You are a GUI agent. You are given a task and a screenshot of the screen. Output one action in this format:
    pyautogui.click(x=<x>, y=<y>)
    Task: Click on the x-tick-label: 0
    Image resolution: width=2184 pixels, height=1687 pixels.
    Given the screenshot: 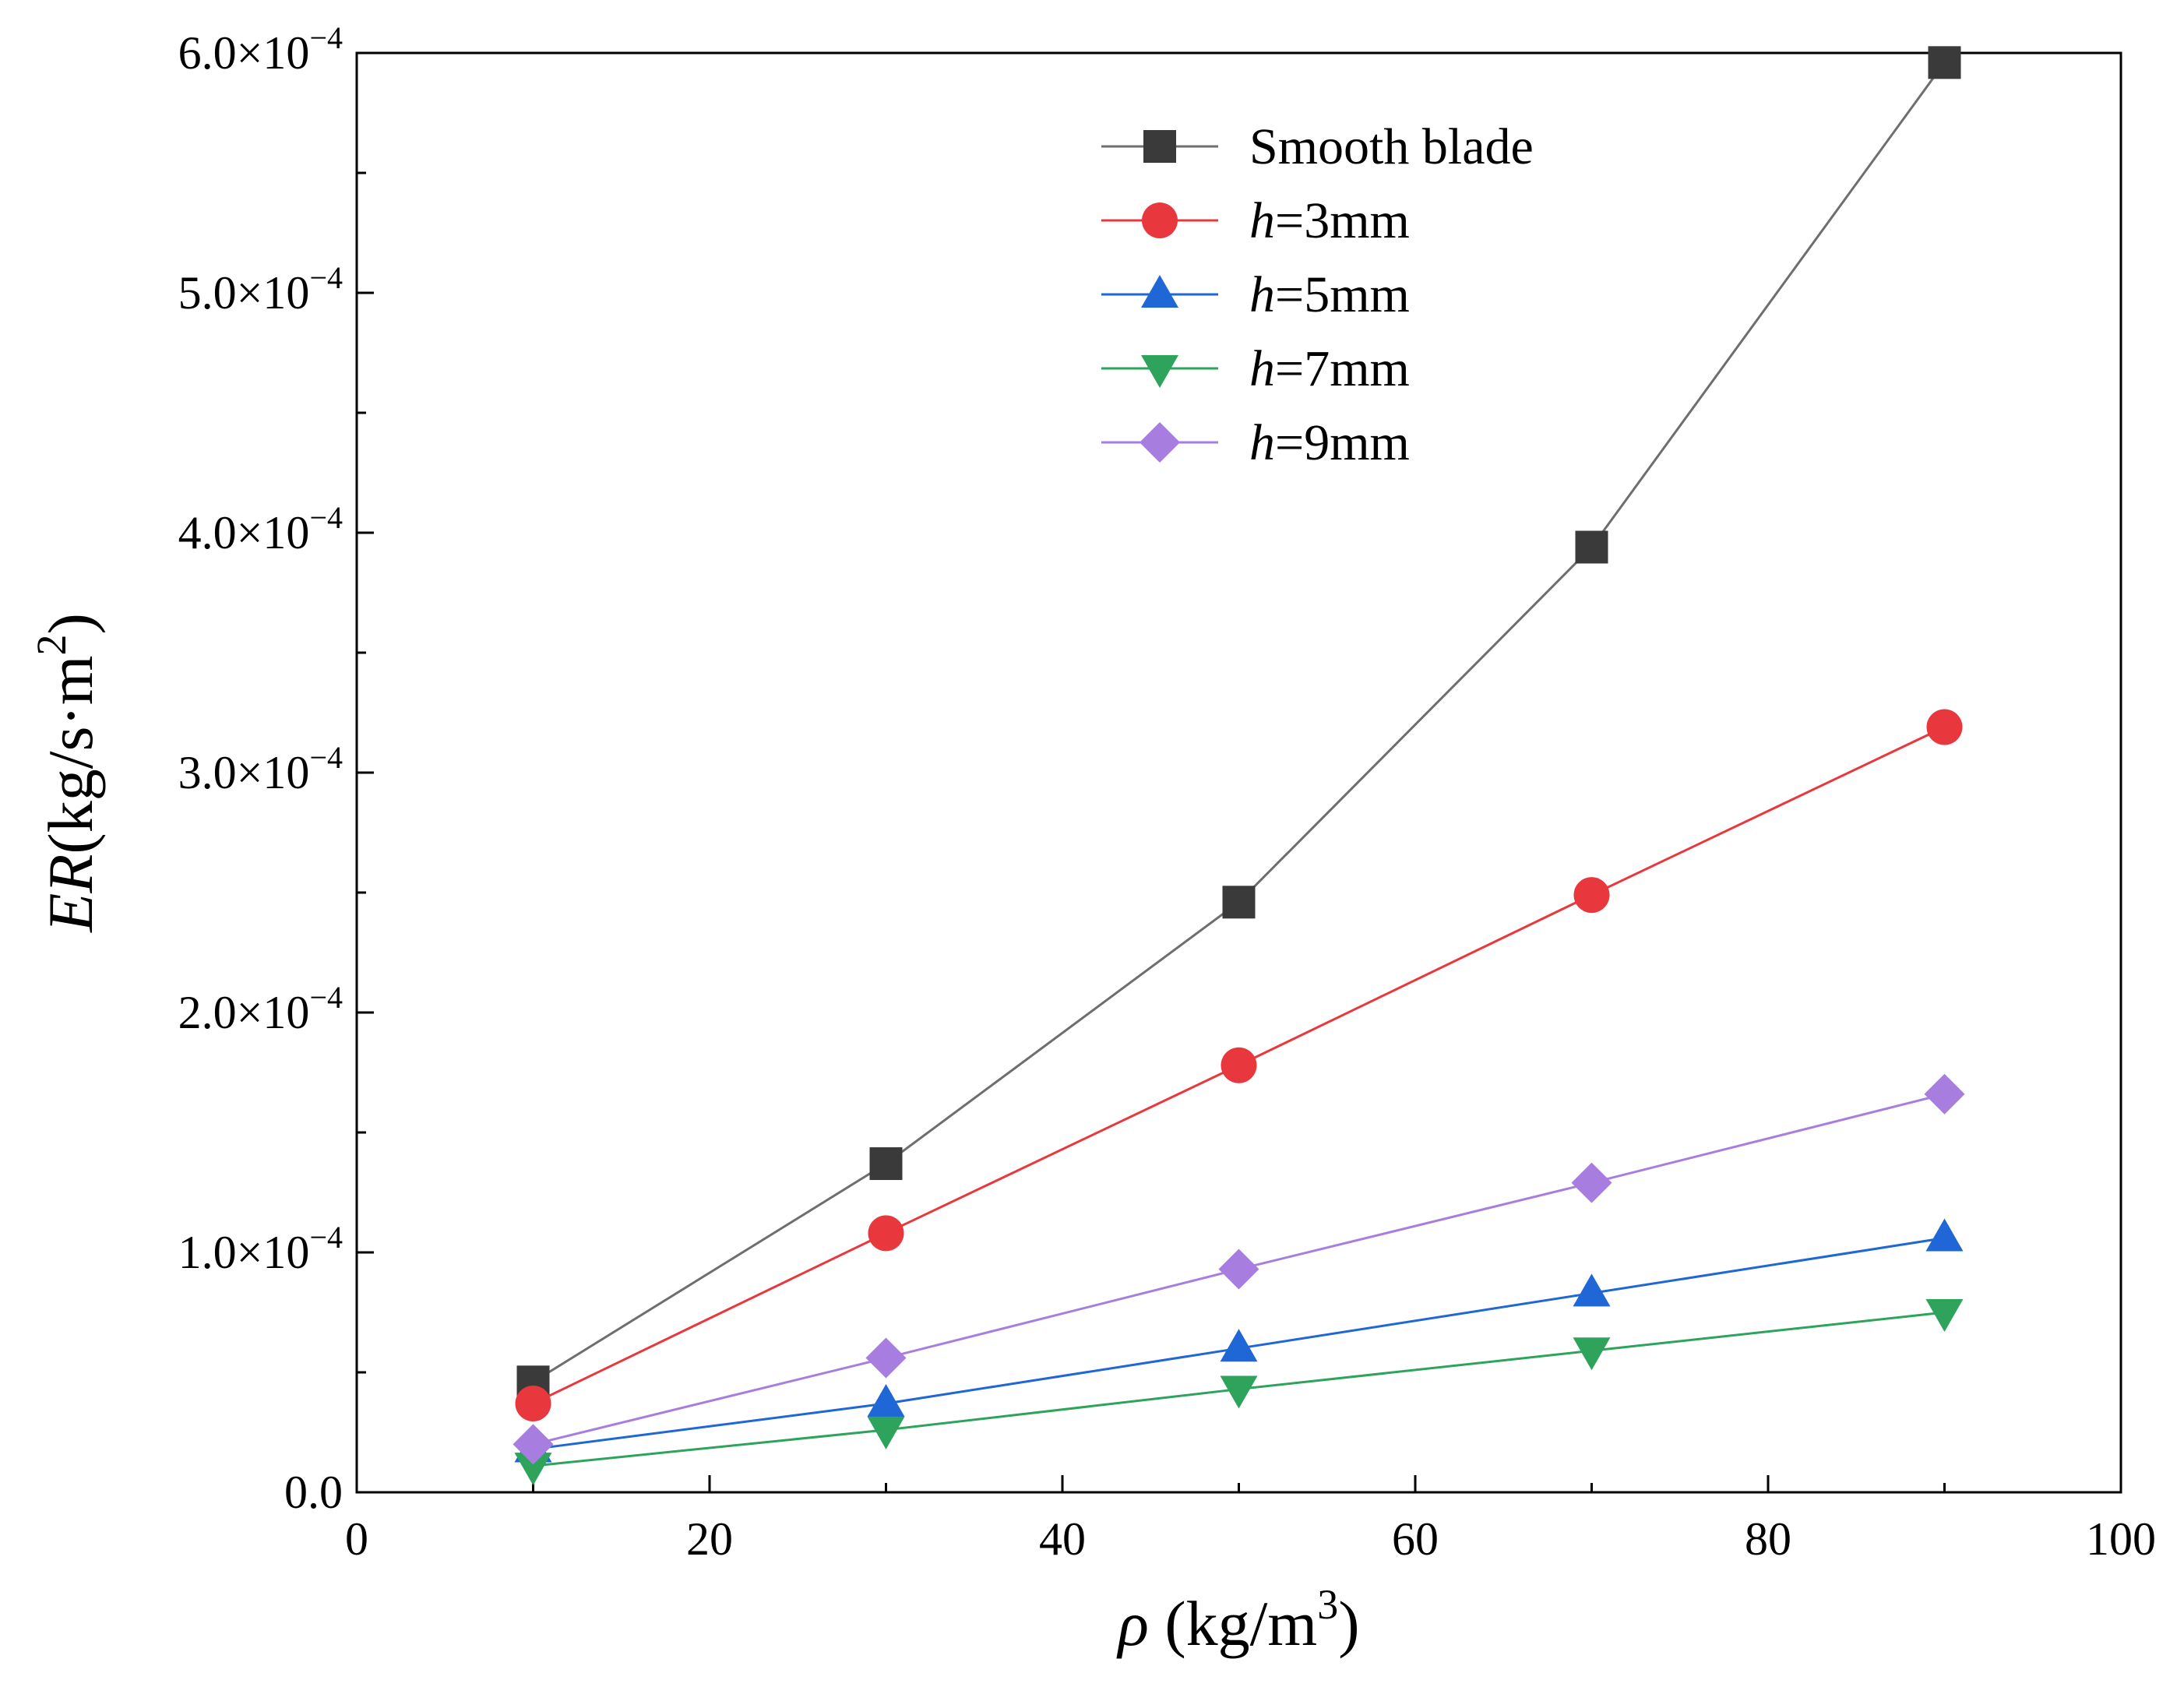 What is the action you would take?
    pyautogui.click(x=357, y=1539)
    